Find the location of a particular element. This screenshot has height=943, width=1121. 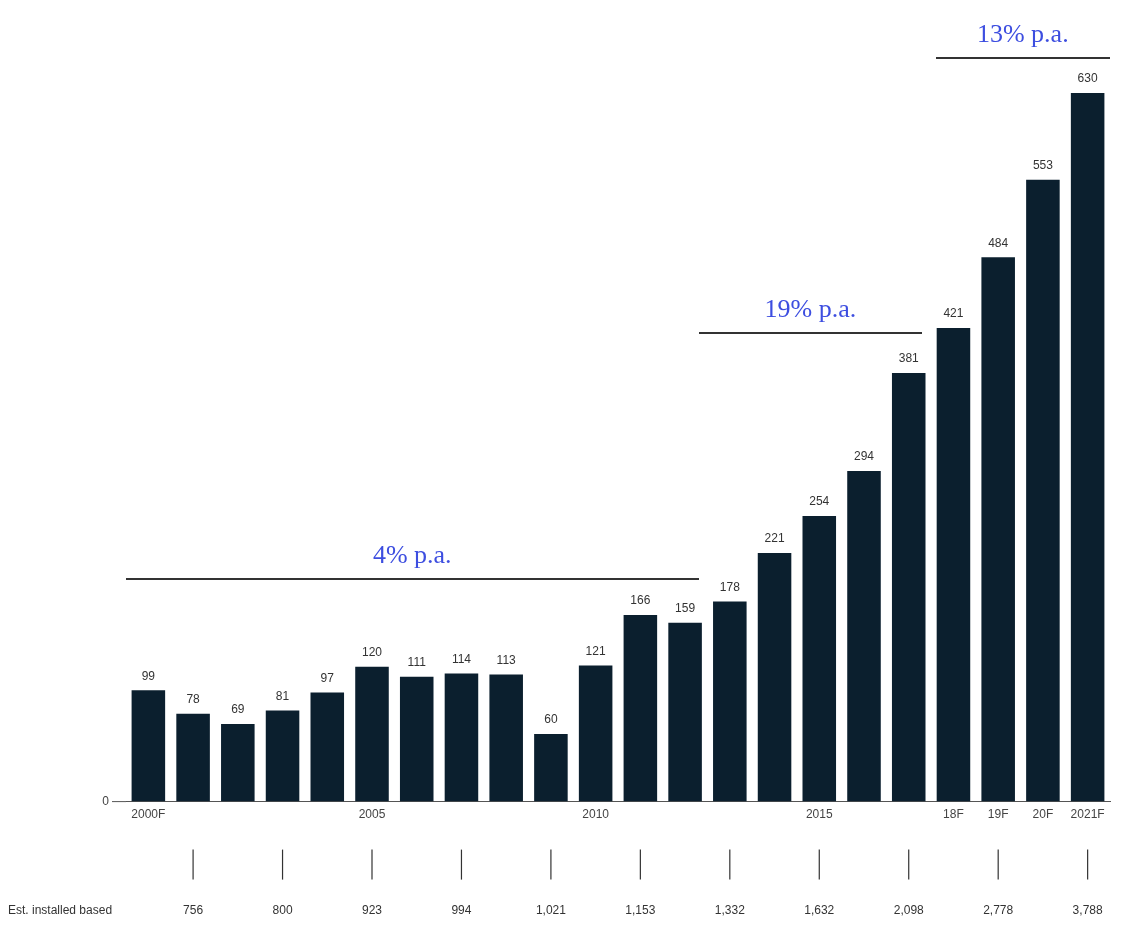

text: 13% p.a. is located at coordinates (1022, 33).